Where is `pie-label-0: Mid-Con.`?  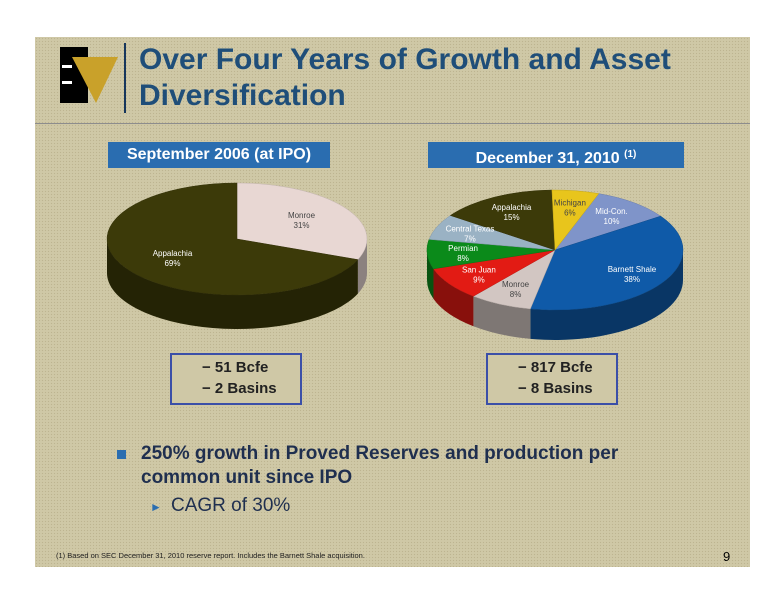 pie-label-0: Mid-Con. is located at coordinates (611, 211).